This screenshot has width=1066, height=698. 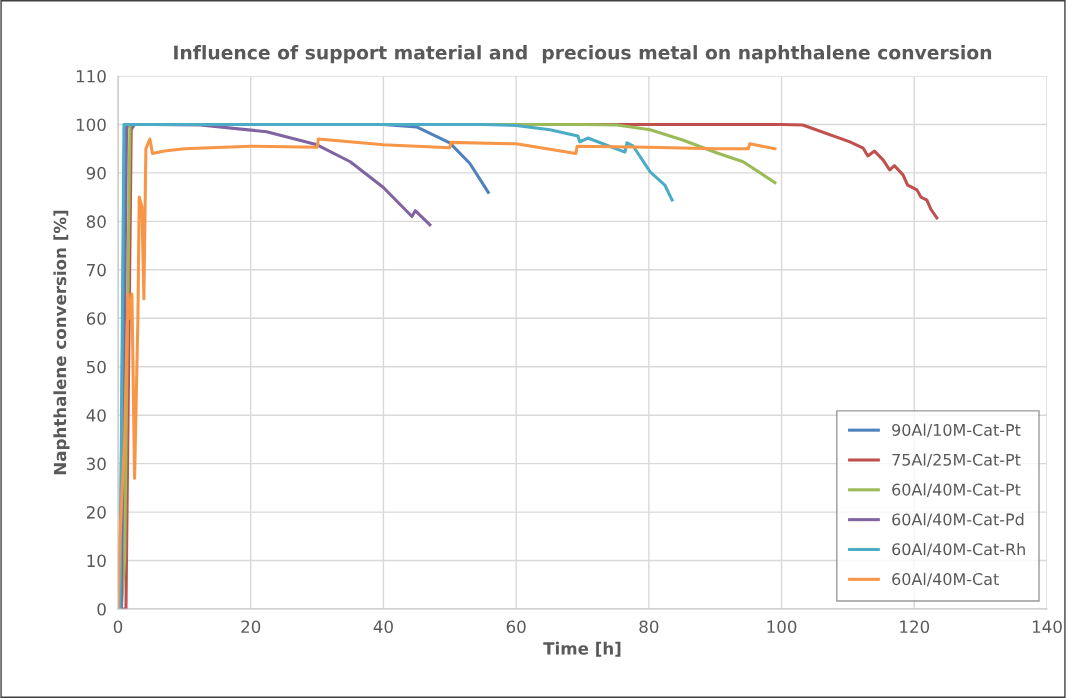 I want to click on y-tick-label: 50, so click(x=96, y=367).